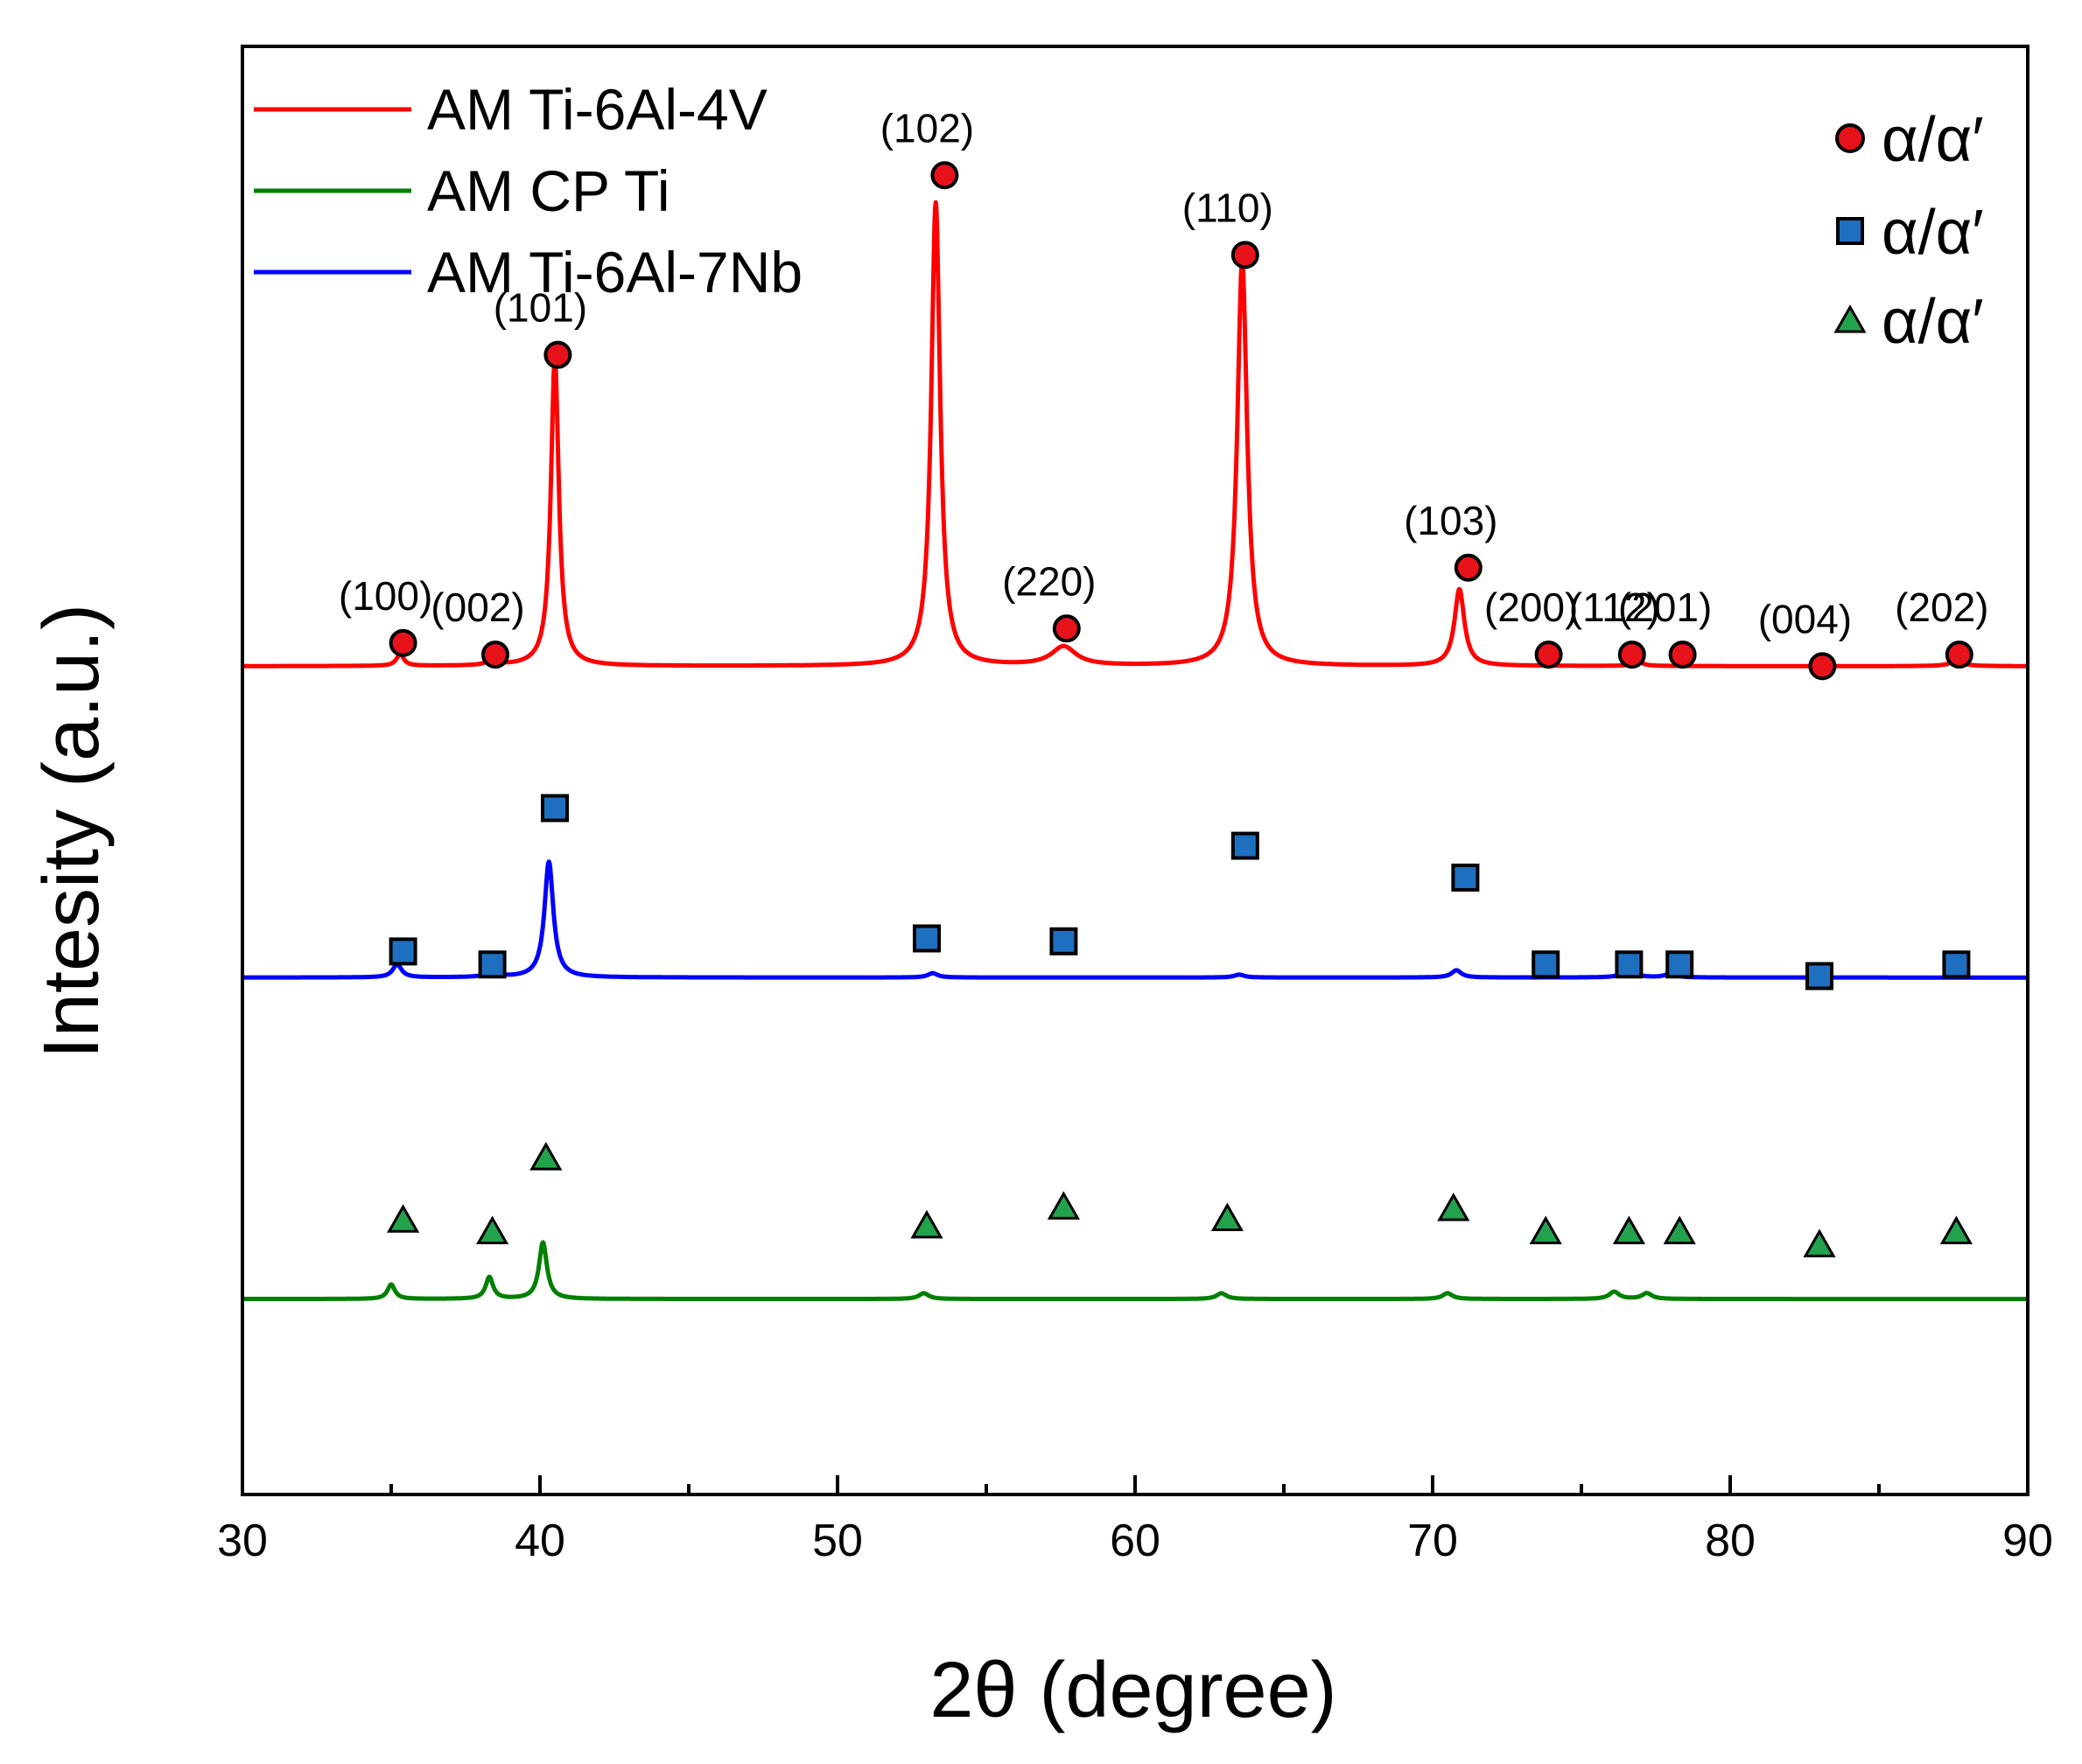  I want to click on legend-label-ti67nb: AM Ti-6Al-7Nb, so click(615, 272).